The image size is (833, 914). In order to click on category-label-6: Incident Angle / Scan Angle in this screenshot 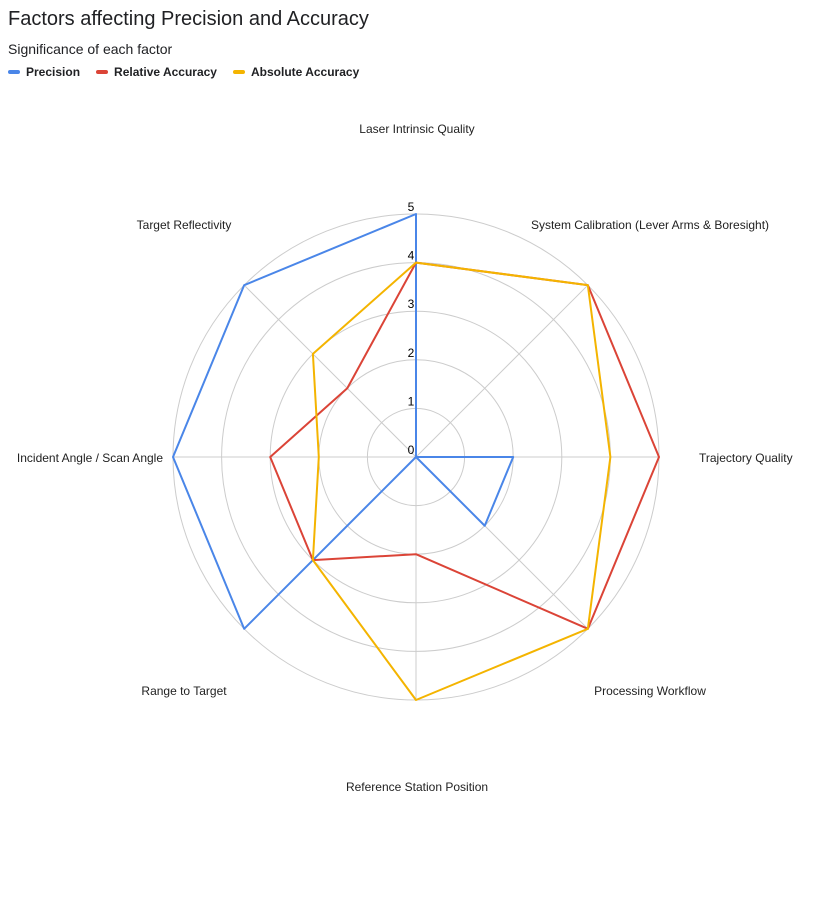, I will do `click(90, 458)`.